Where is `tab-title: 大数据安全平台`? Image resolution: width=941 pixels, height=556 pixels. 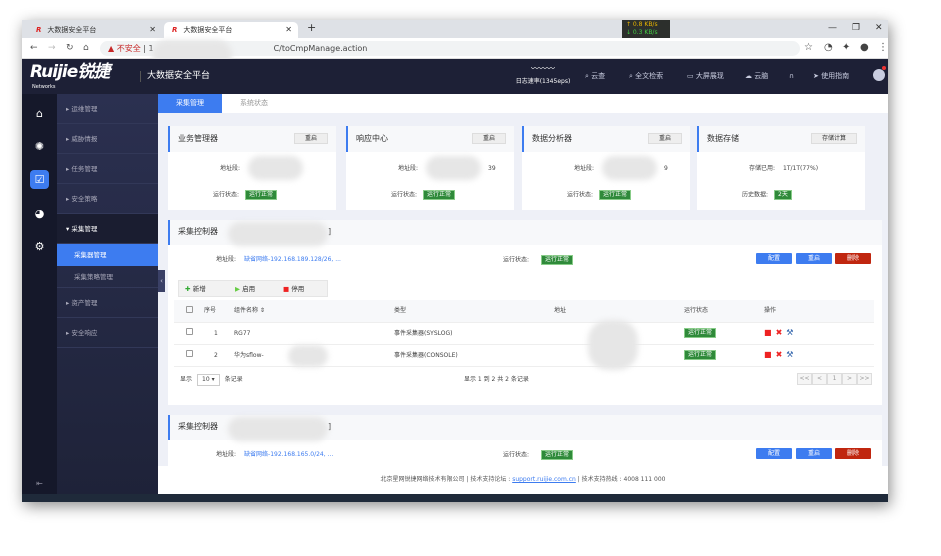
tab-title: 大数据安全平台 is located at coordinates (72, 30).